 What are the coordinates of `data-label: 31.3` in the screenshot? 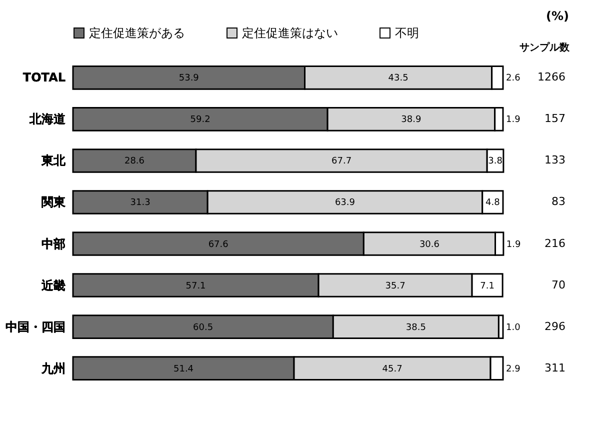 It's located at (140, 203).